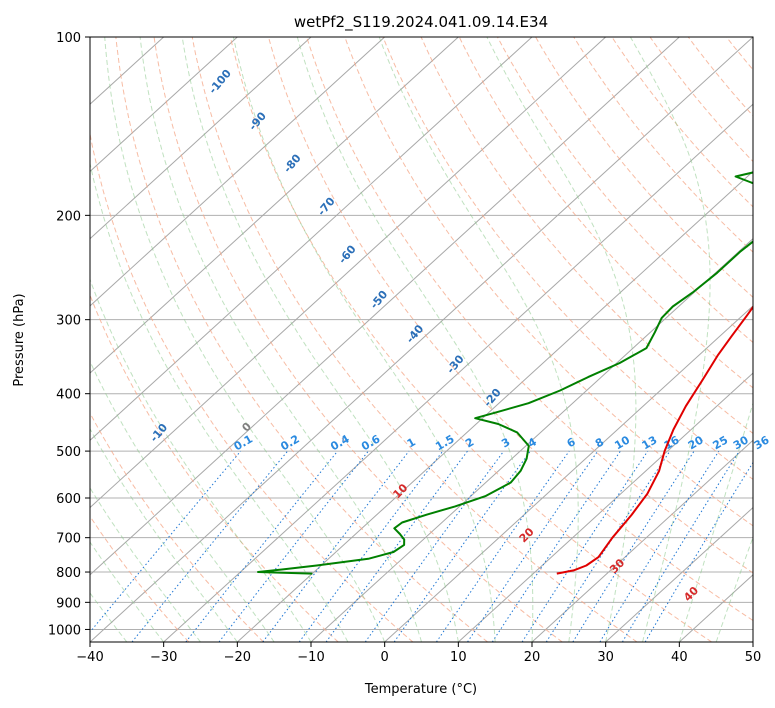  I want to click on y-tick-label: 500, so click(68, 452).